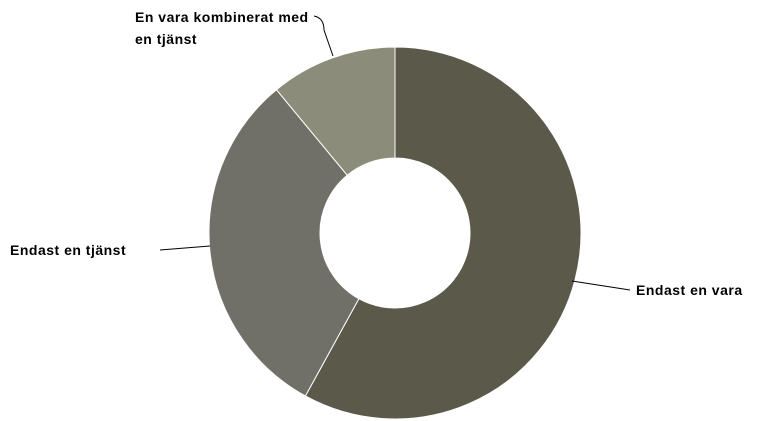  Describe the element at coordinates (689, 290) in the screenshot. I see `slice-label: Endast en vara` at that location.